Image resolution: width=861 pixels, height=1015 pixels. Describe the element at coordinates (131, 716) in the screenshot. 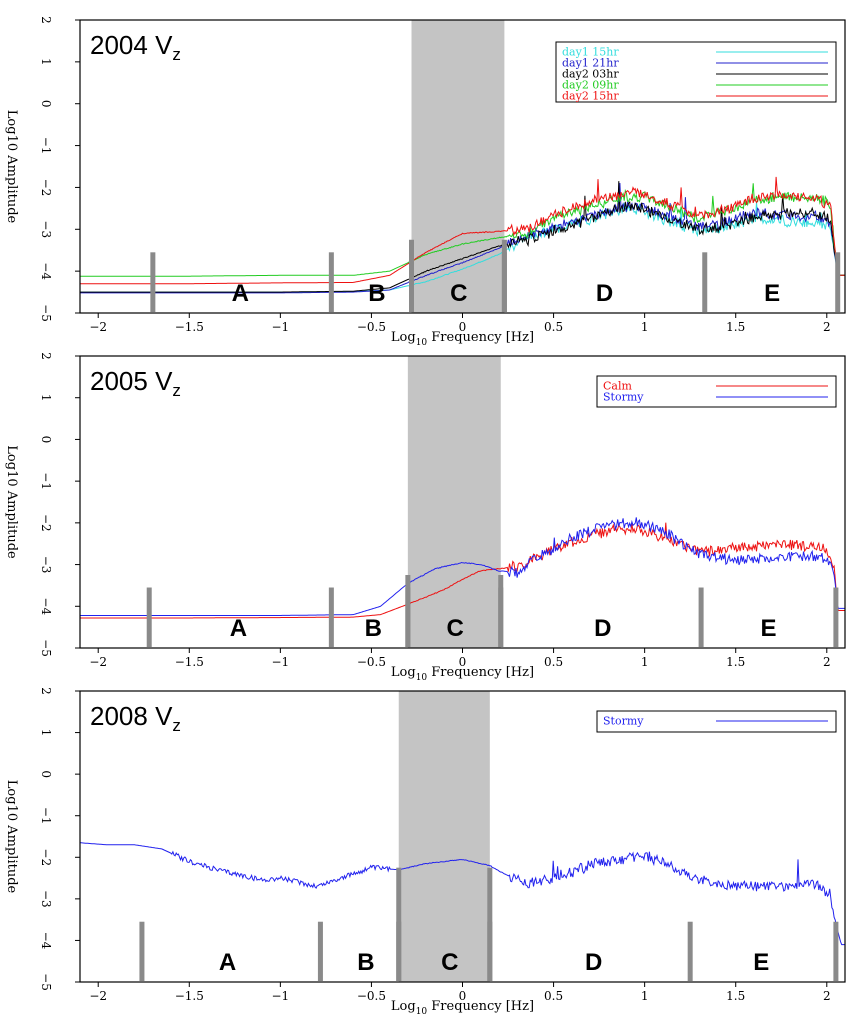

I see `panel-title-main: 2008 V` at that location.